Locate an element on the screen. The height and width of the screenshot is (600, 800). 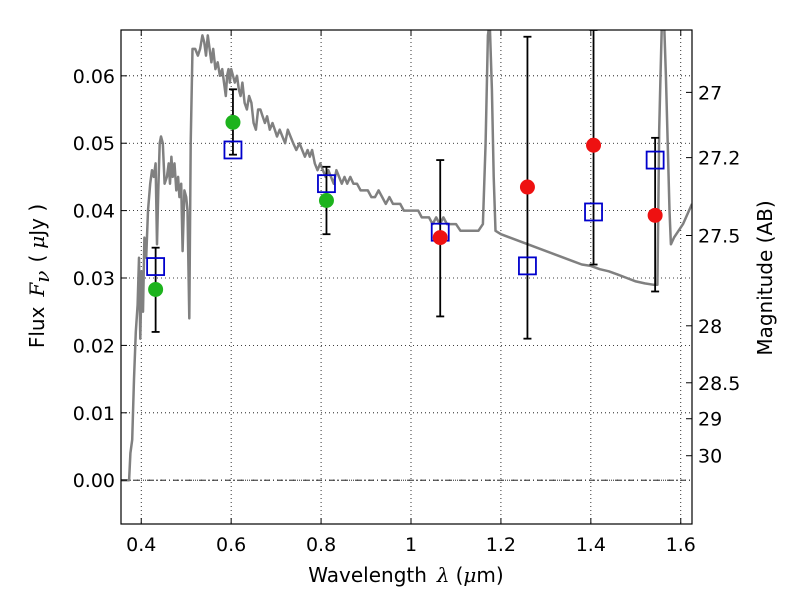
y-tick-label: 0.06 is located at coordinates (94, 77).